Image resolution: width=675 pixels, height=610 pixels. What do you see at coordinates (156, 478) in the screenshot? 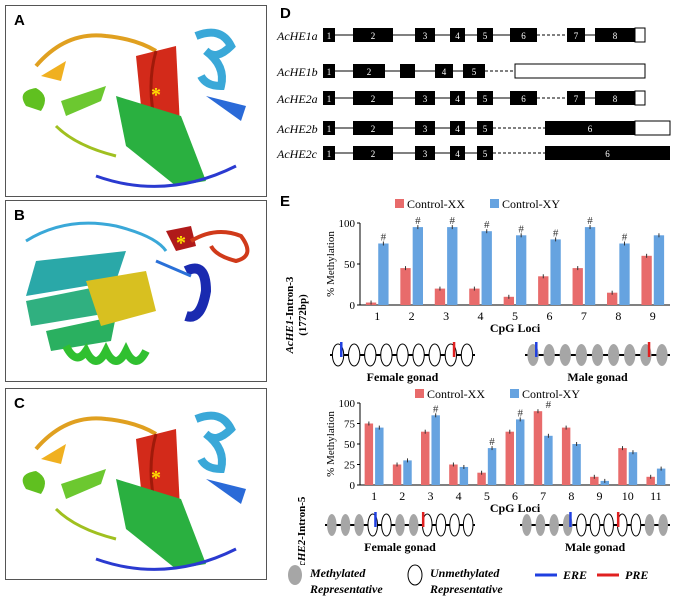
I see `star-marker-c: *` at bounding box center [156, 478].